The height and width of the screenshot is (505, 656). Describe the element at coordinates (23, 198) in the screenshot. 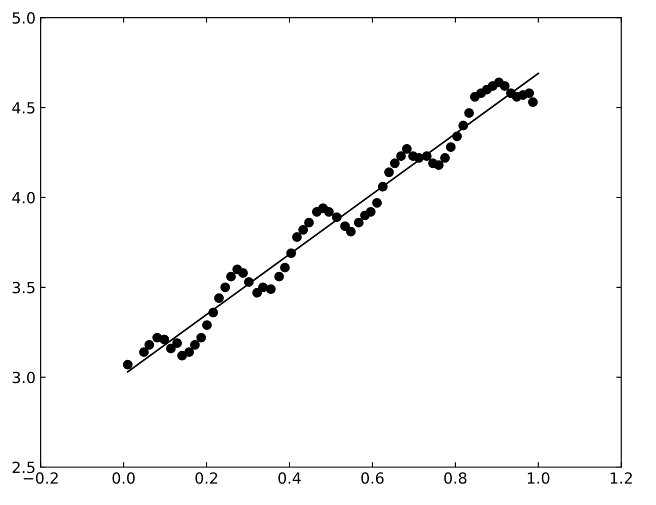

I see `y-tick-label: 4.0` at that location.